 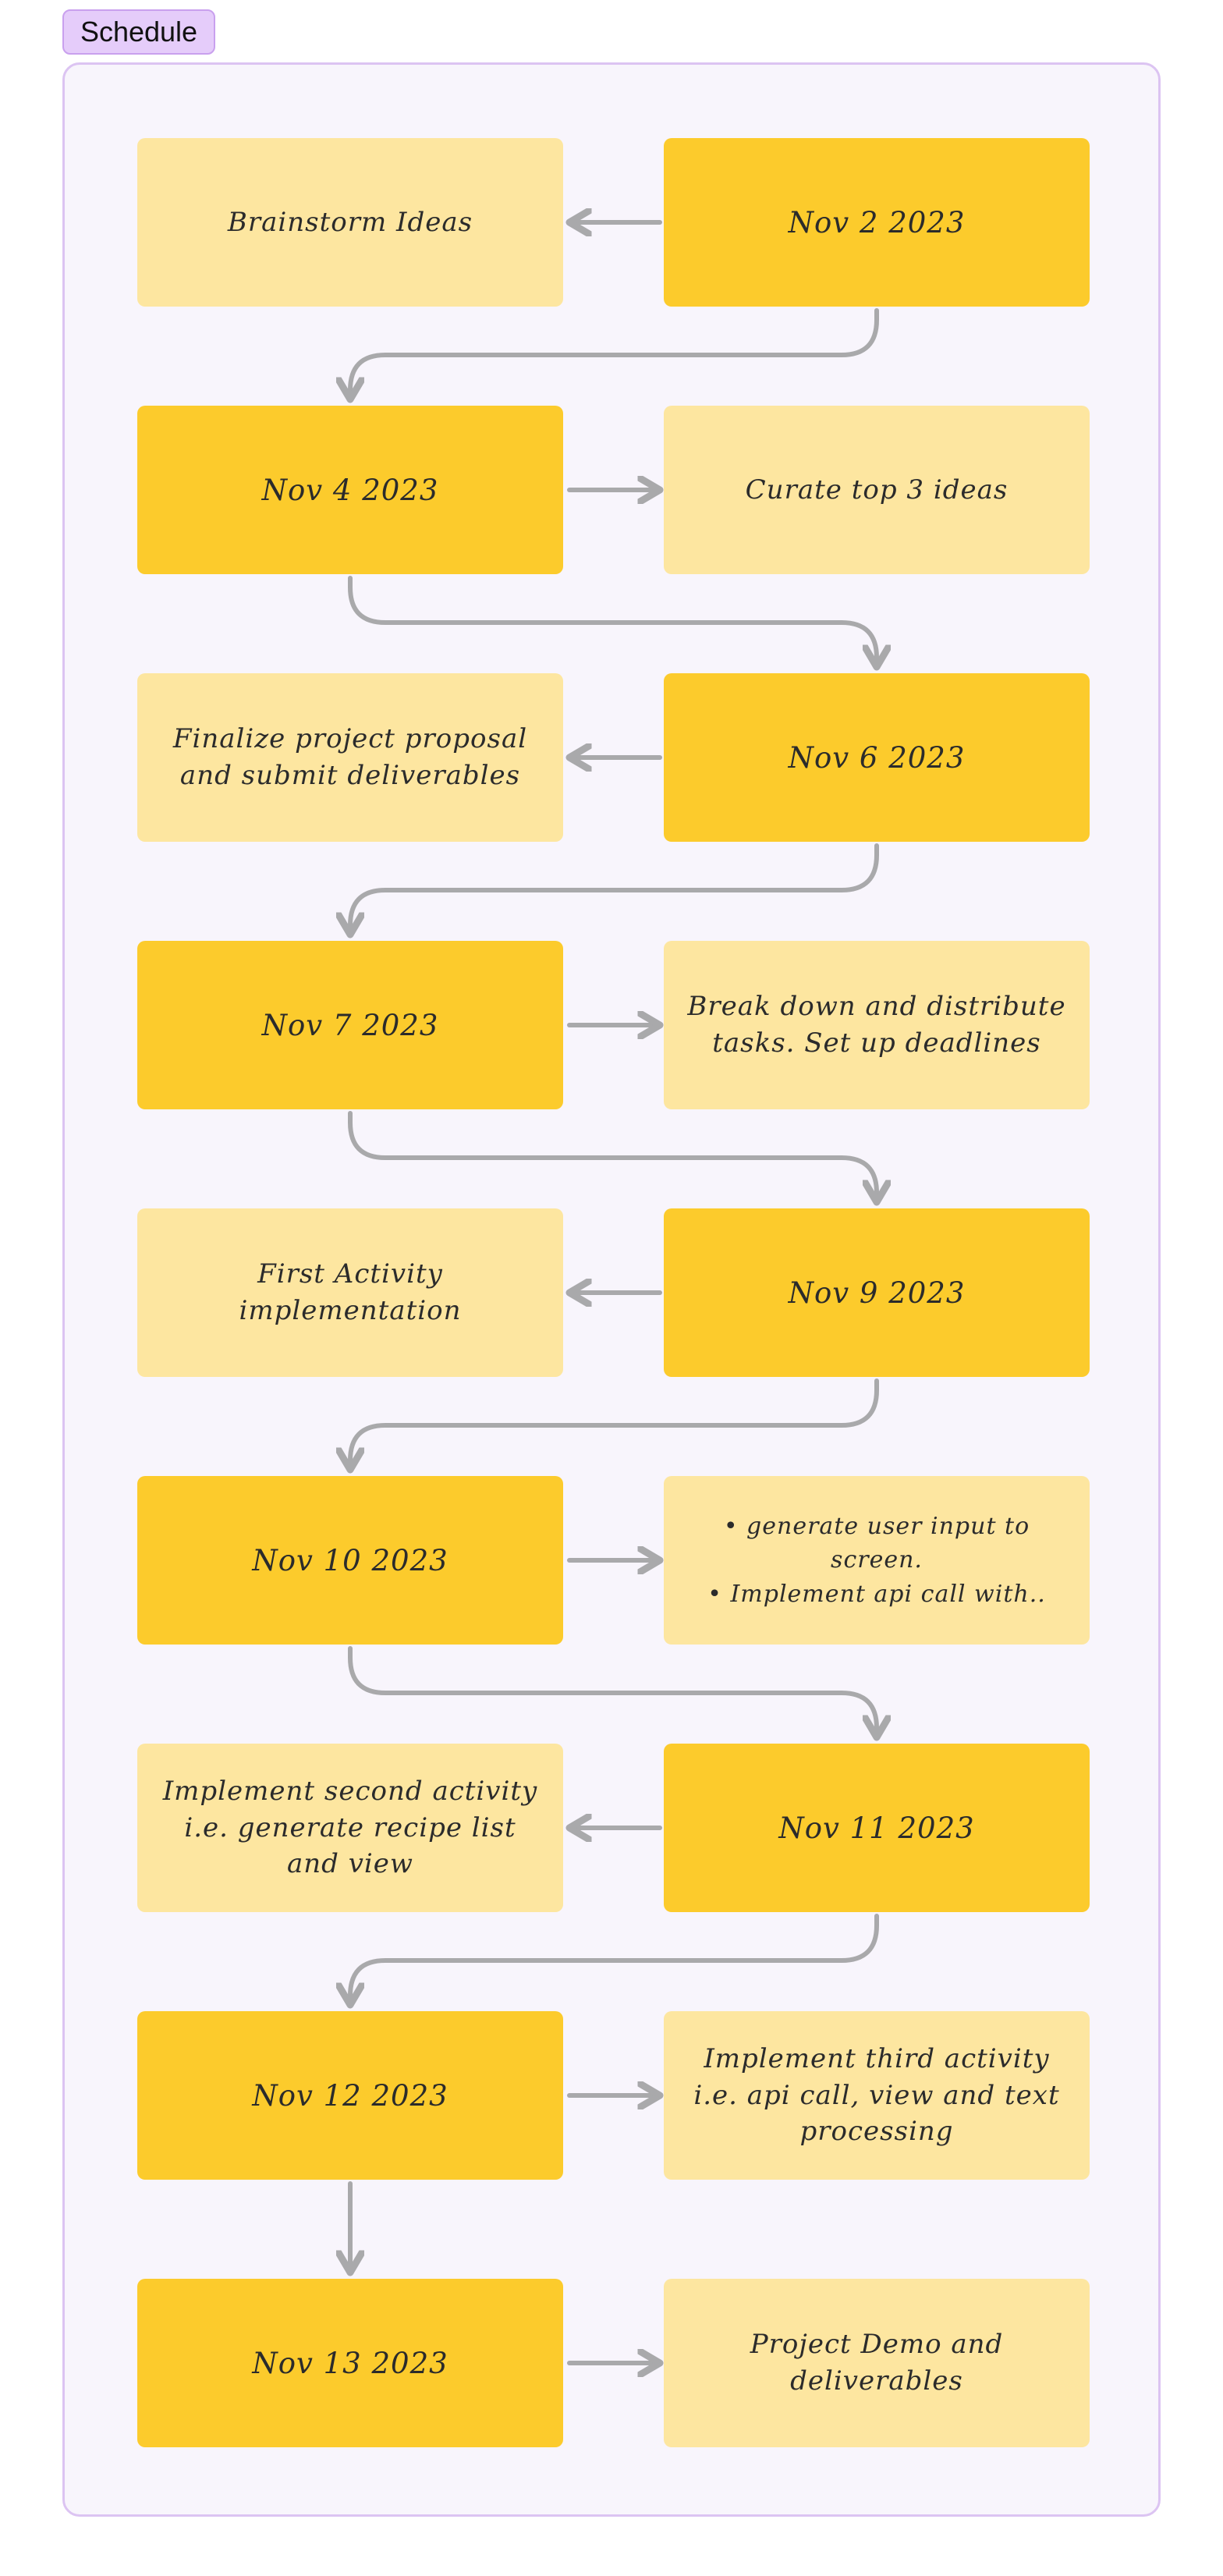 What do you see at coordinates (876, 1543) in the screenshot?
I see `task-bullet: • generate user input to screen.` at bounding box center [876, 1543].